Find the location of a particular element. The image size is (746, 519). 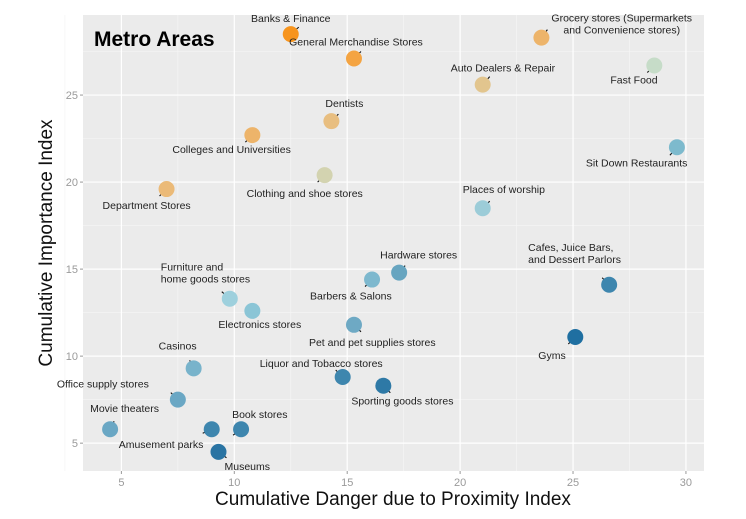

point-label: Gyms is located at coordinates (551, 356).